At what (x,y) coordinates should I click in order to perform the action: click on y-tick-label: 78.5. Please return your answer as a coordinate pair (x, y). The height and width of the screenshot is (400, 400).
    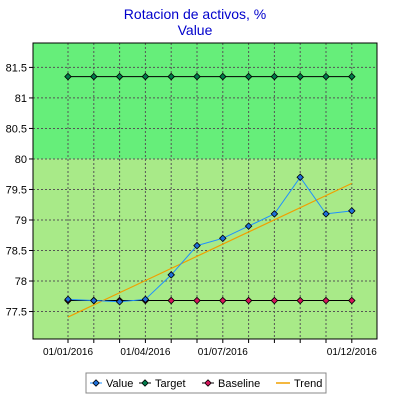
    Looking at the image, I should click on (16, 252).